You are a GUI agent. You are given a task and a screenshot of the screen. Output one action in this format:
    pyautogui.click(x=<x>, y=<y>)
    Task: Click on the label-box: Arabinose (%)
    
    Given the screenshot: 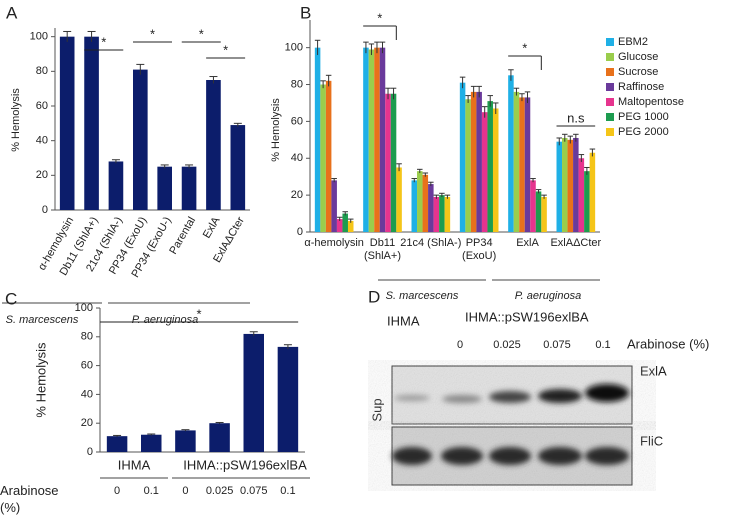 What is the action you would take?
    pyautogui.click(x=29, y=499)
    